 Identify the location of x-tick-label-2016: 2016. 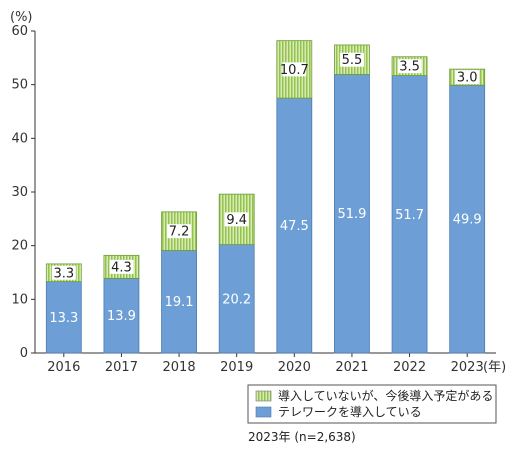
(63, 367).